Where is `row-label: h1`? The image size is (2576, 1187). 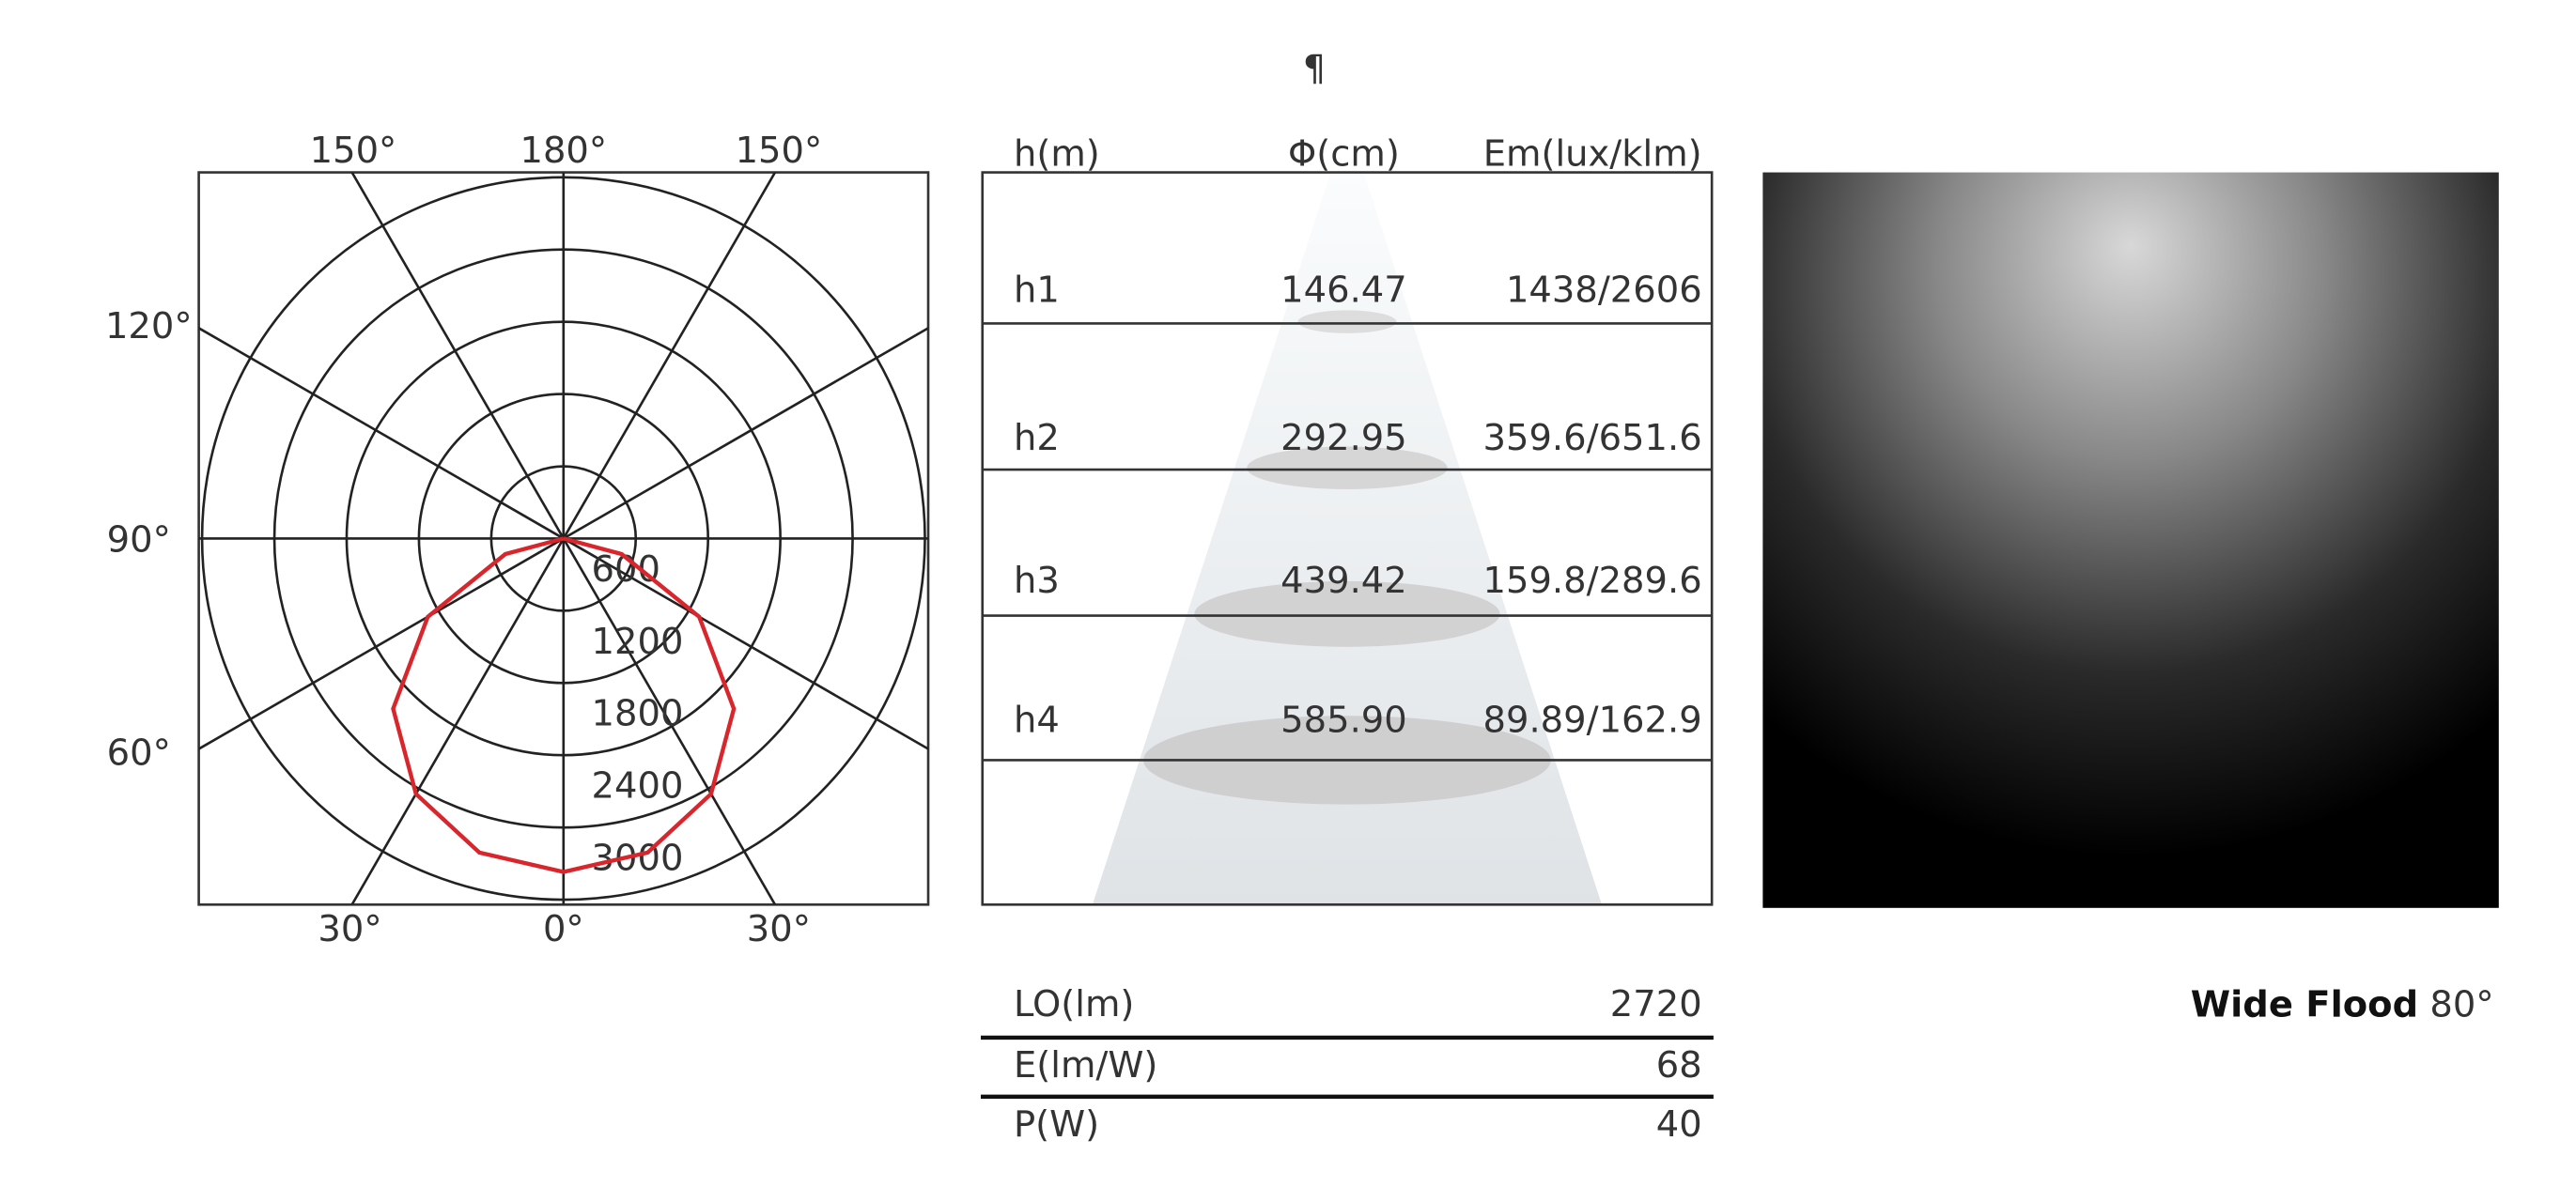 row-label: h1 is located at coordinates (1037, 291).